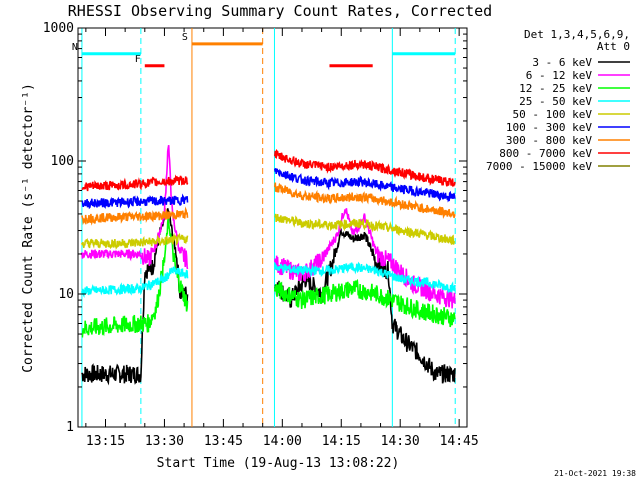 This screenshot has width=640, height=480. I want to click on x-tick-label: 13:15, so click(105, 441).